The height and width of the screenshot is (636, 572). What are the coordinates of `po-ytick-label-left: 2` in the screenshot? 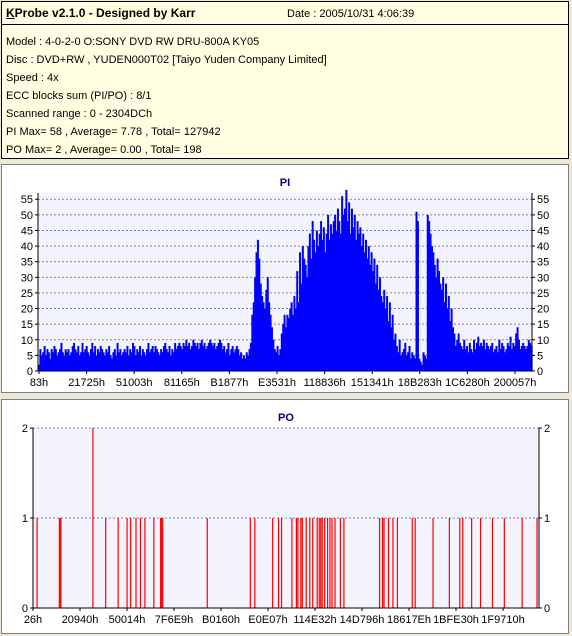 It's located at (25, 429).